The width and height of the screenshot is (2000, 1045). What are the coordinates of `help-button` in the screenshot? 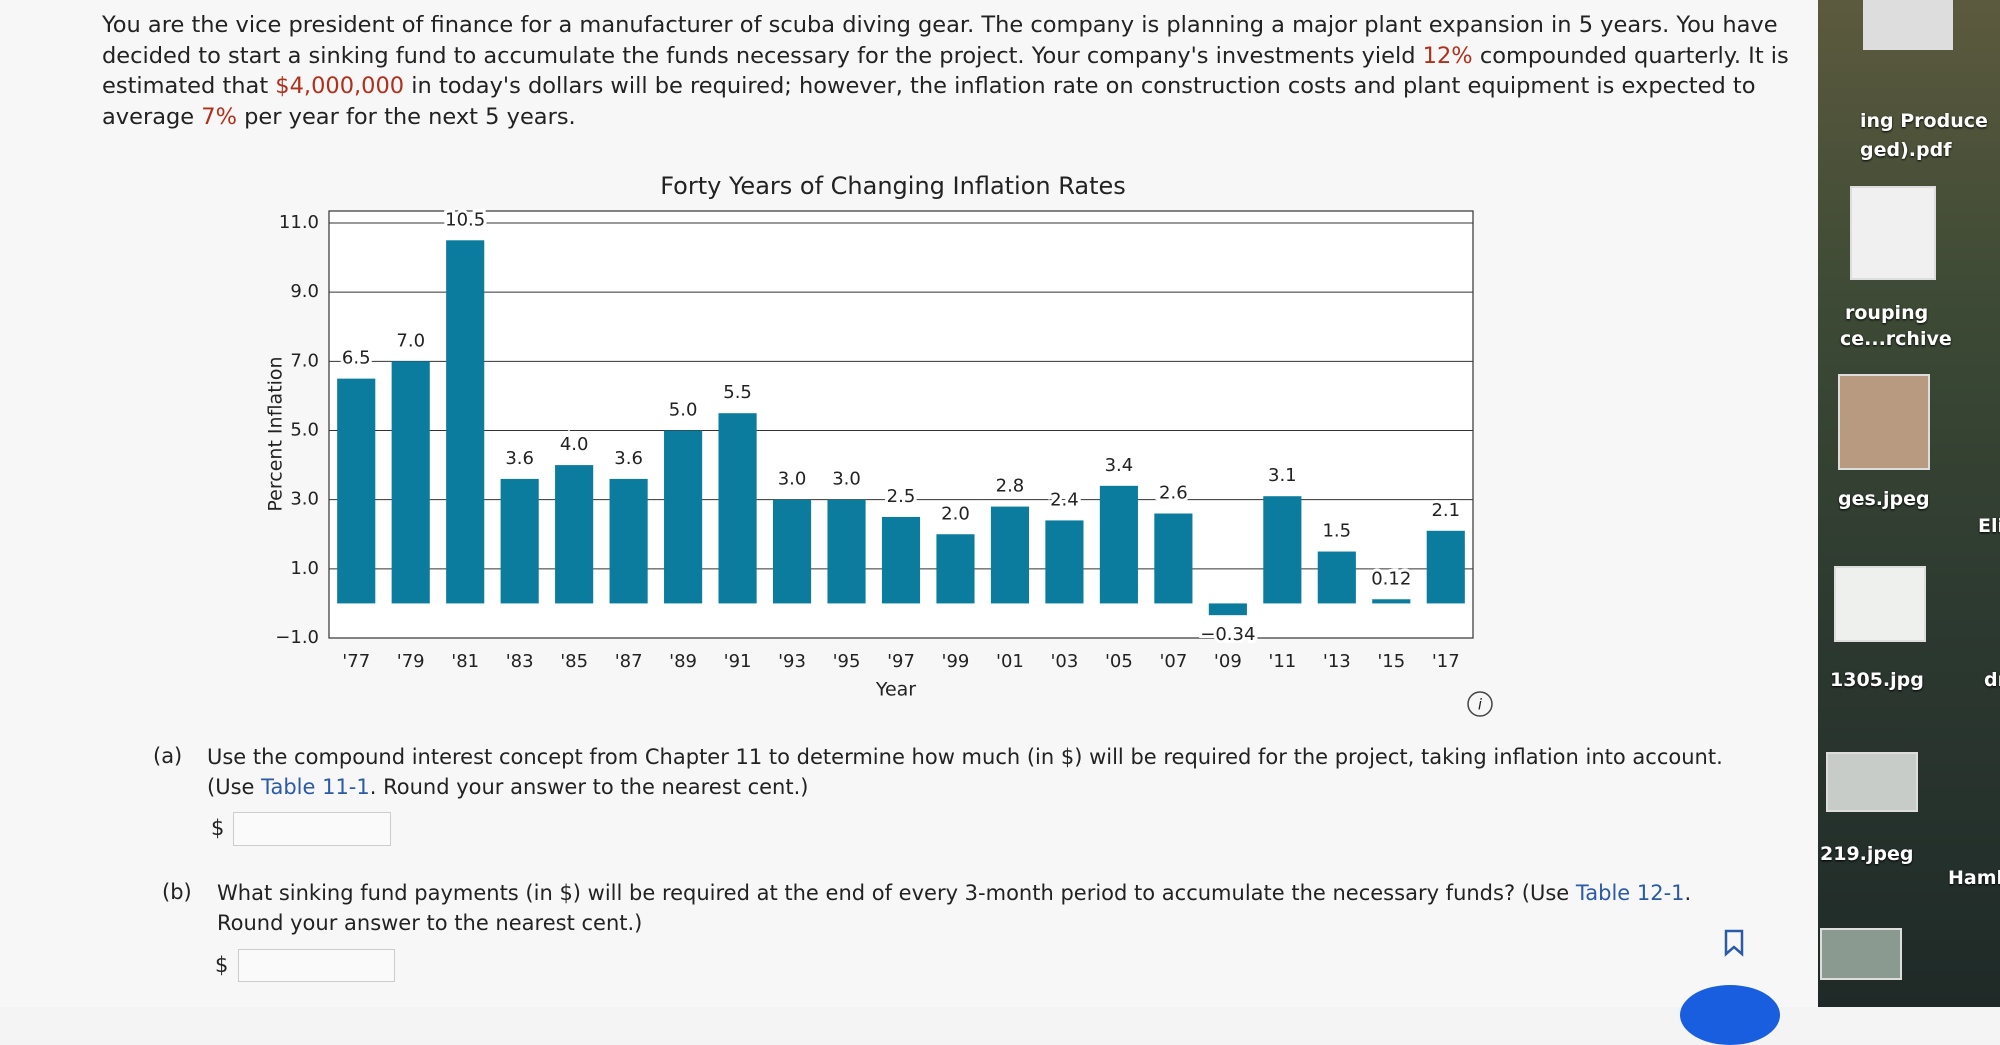 It's located at (1730, 1015).